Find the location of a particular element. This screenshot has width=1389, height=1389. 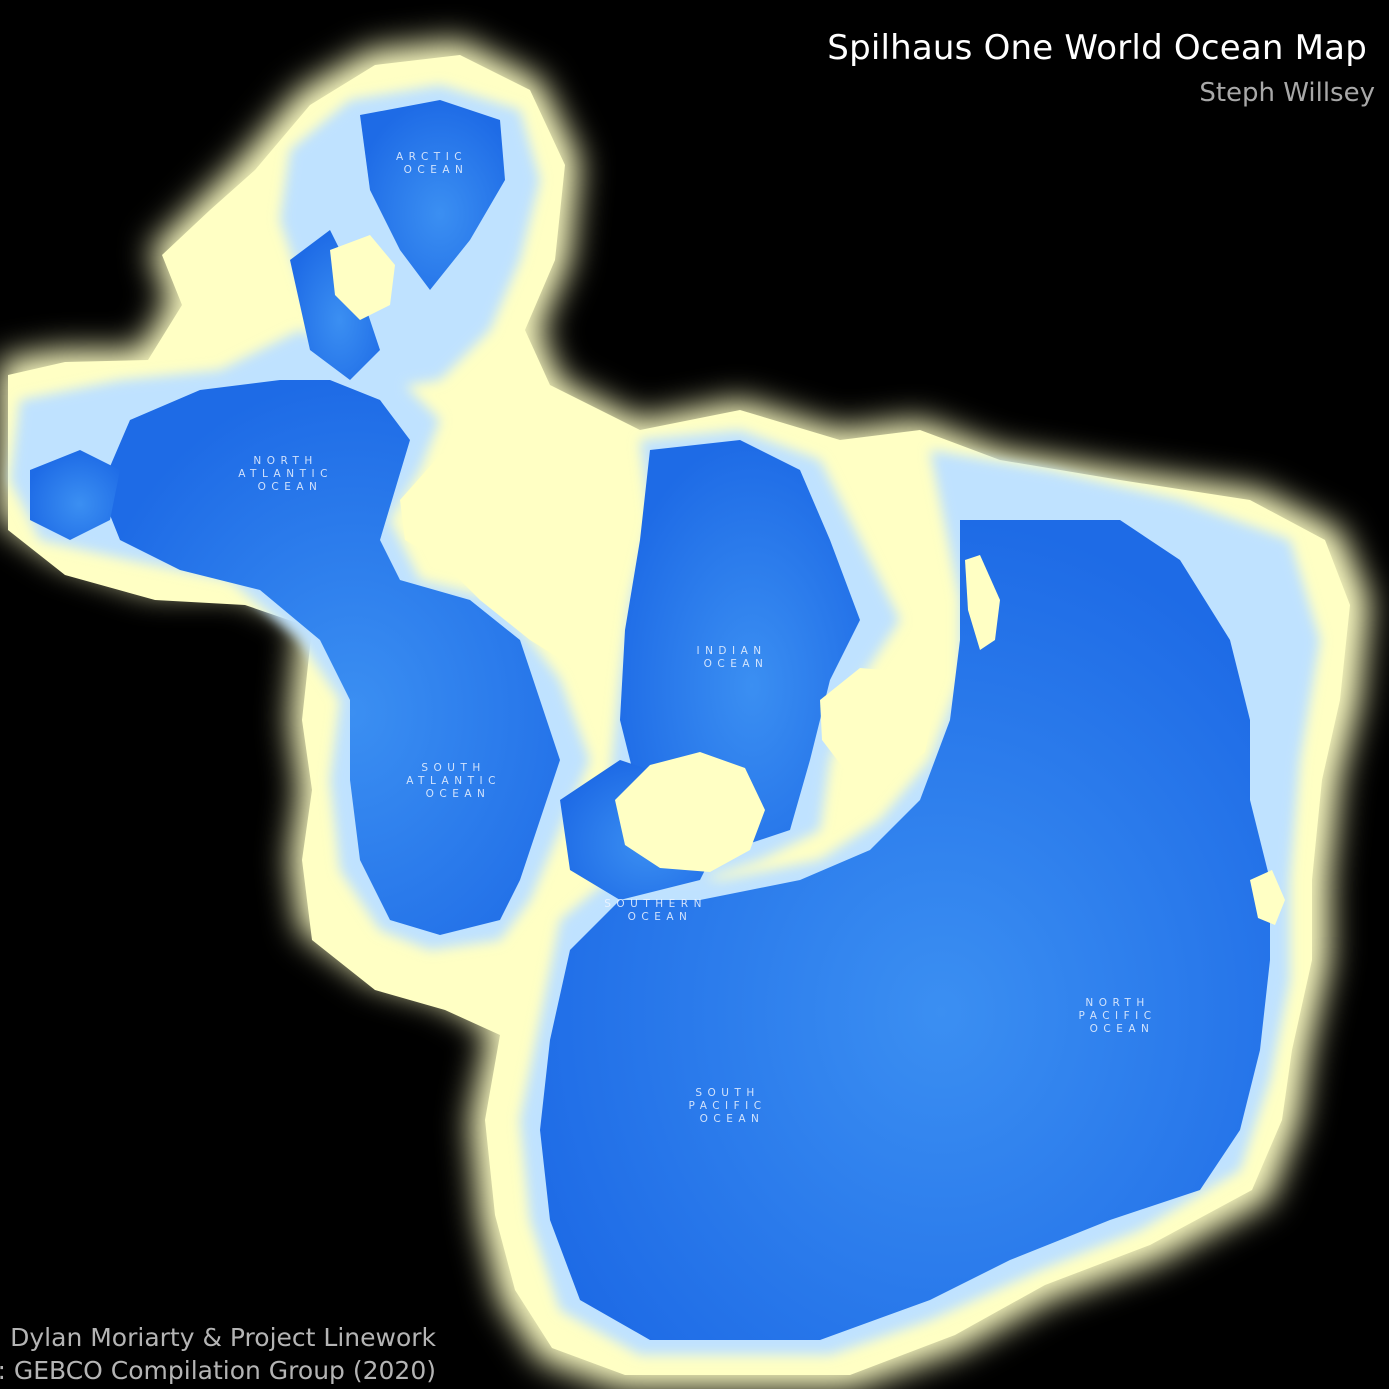

credit-line-2: try: GEBCO Compilation Group (2020) is located at coordinates (218, 1370).